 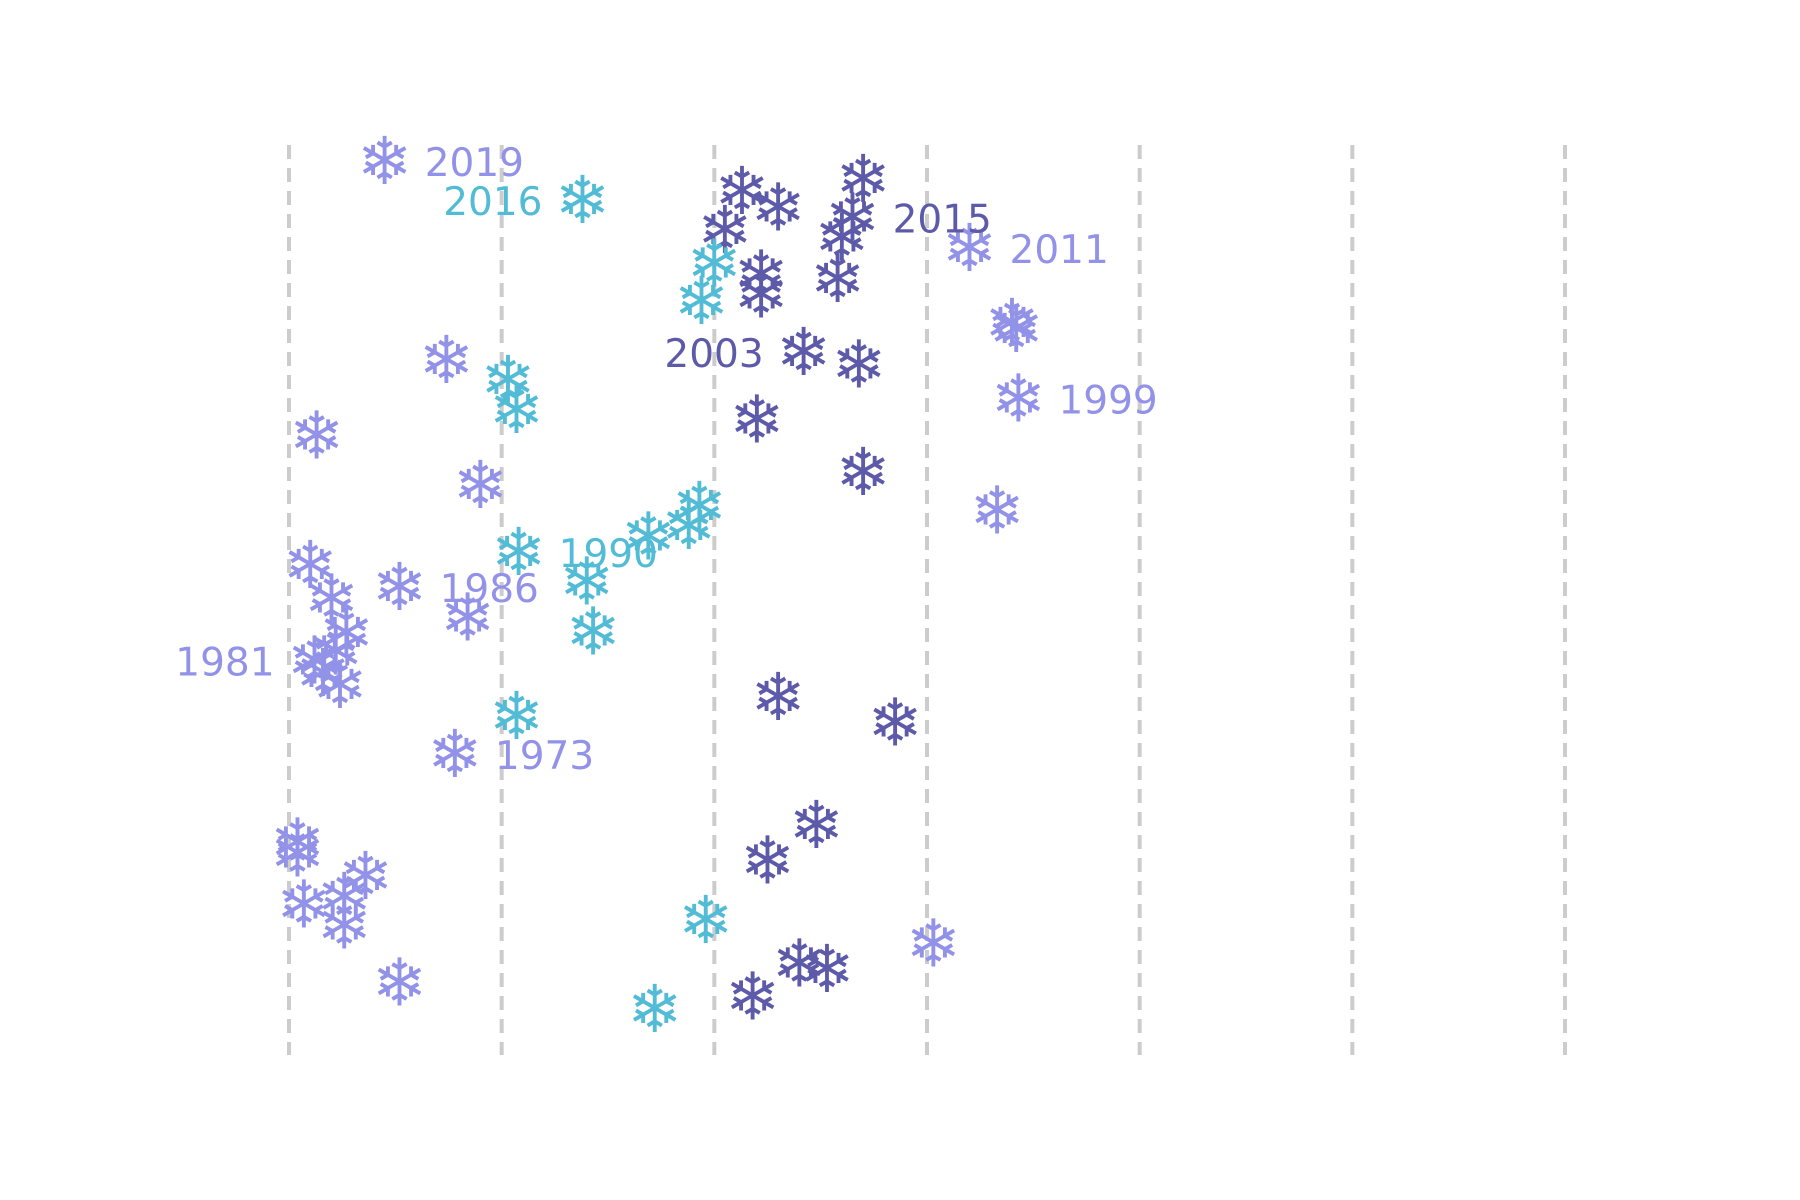 I want to click on snowflake-point-55: ❄, so click(x=933, y=943).